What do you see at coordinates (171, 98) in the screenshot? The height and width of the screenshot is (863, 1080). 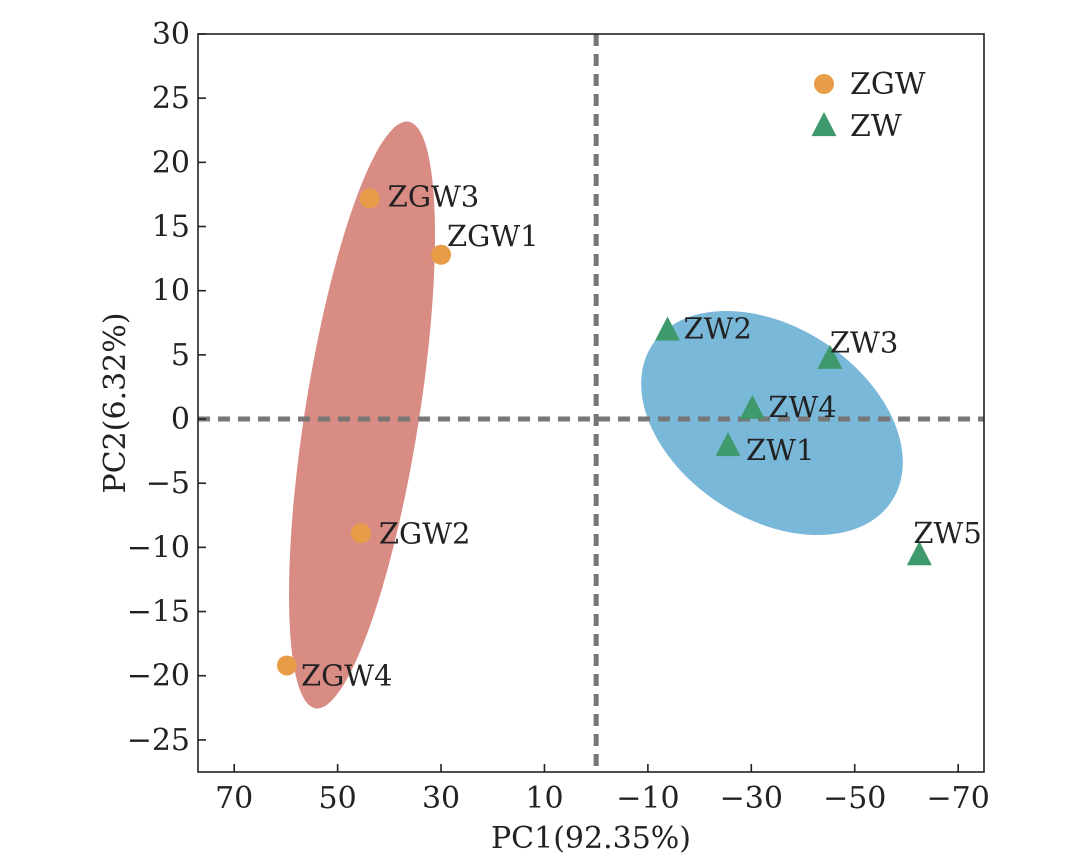 I see `y-tick-label: 25` at bounding box center [171, 98].